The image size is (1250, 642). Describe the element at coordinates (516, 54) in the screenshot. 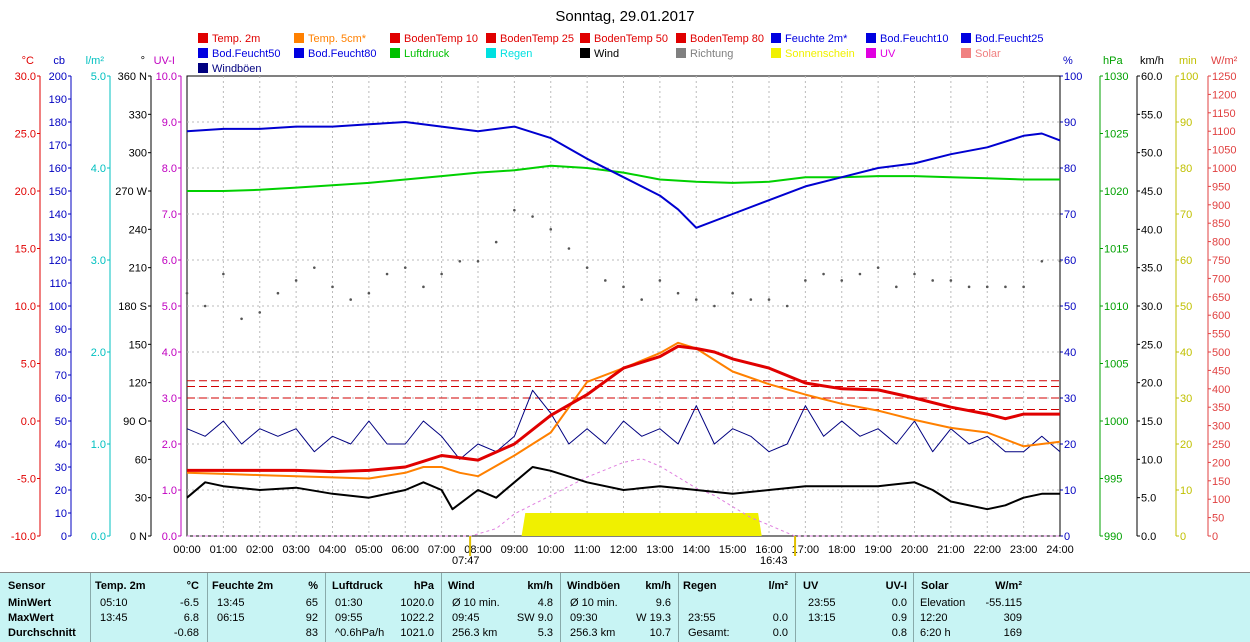

I see `legend-label: Regen` at that location.